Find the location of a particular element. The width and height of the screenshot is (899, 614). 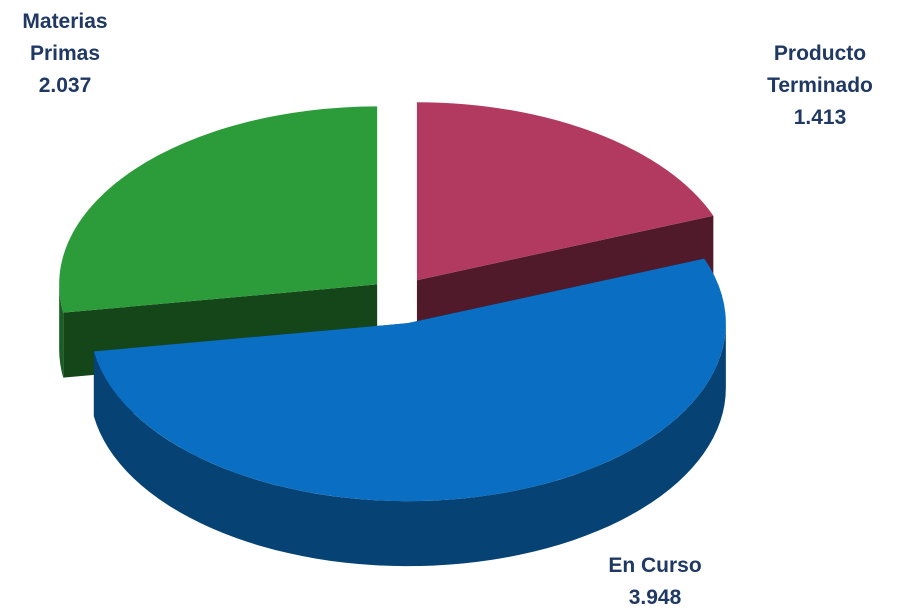

slice-label: Producto Terminado 1.413 is located at coordinates (820, 86).